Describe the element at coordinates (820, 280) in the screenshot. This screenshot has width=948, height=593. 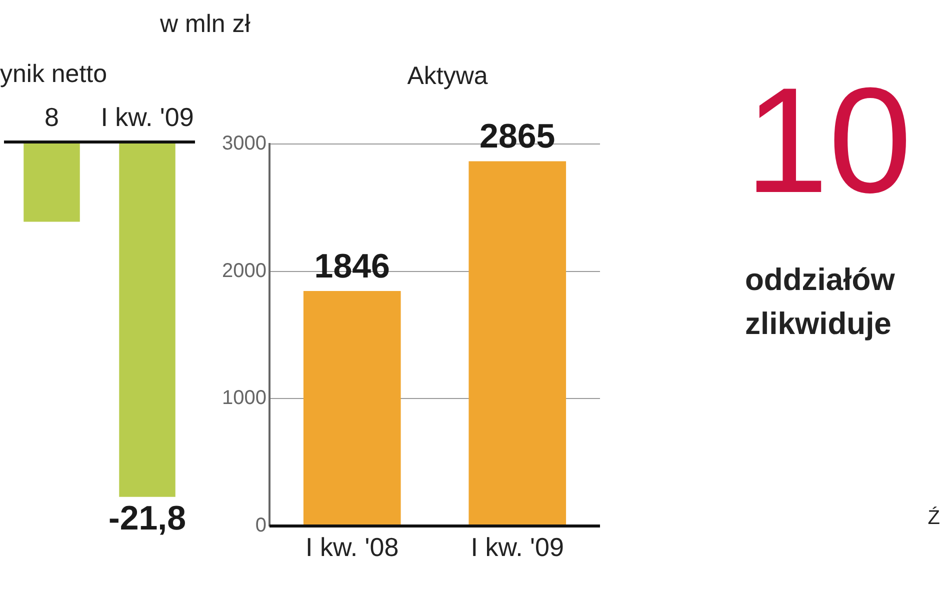
I see `text: oddziałów` at that location.